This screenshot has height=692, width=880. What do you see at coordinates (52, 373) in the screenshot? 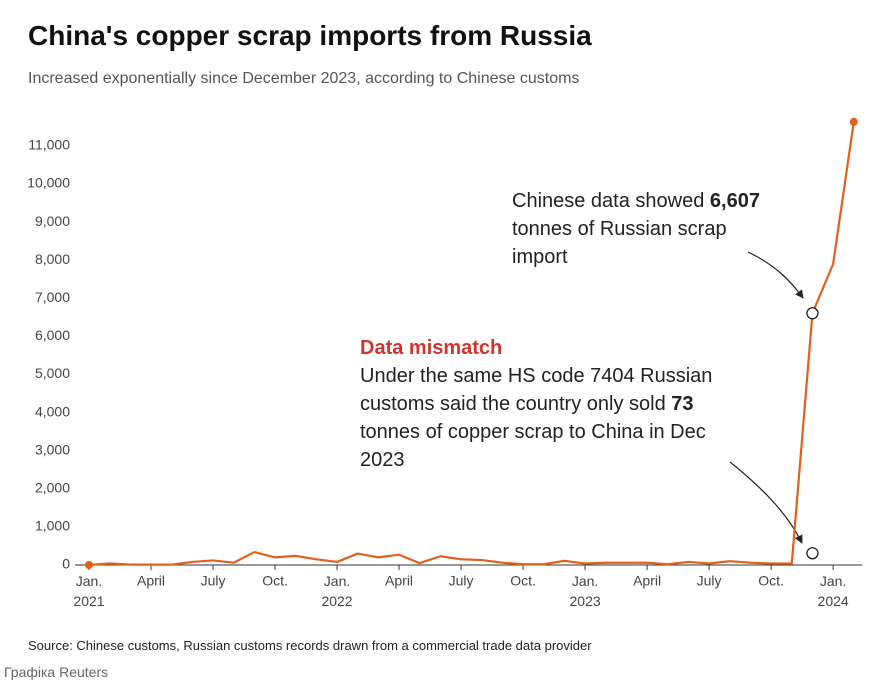
I see `y-tick-label: 5,000` at bounding box center [52, 373].